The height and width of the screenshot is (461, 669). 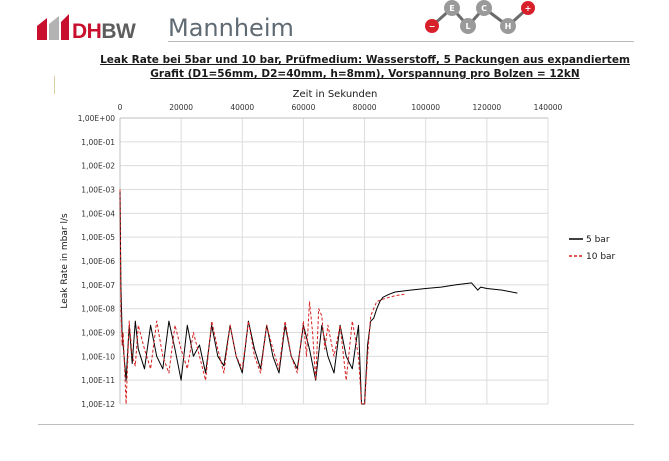 What do you see at coordinates (425, 107) in the screenshot?
I see `x-tick-label: 100000` at bounding box center [425, 107].